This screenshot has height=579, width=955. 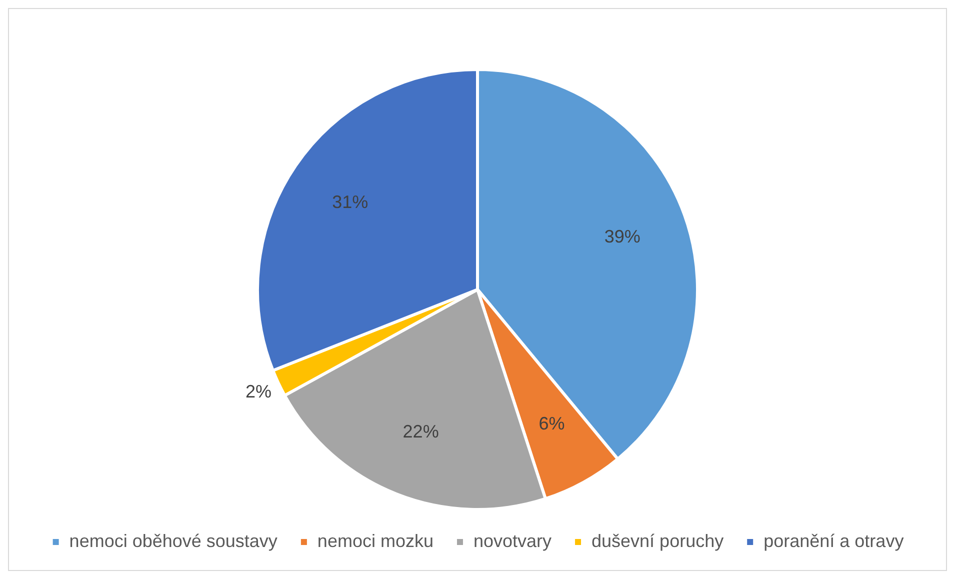 What do you see at coordinates (350, 202) in the screenshot?
I see `data-label: 31%` at bounding box center [350, 202].